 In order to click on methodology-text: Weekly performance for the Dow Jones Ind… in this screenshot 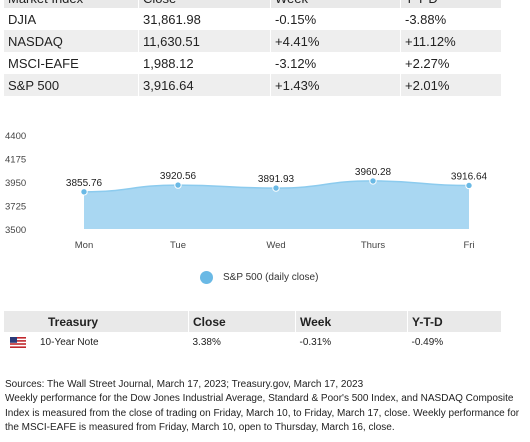, I will do `click(262, 413)`.